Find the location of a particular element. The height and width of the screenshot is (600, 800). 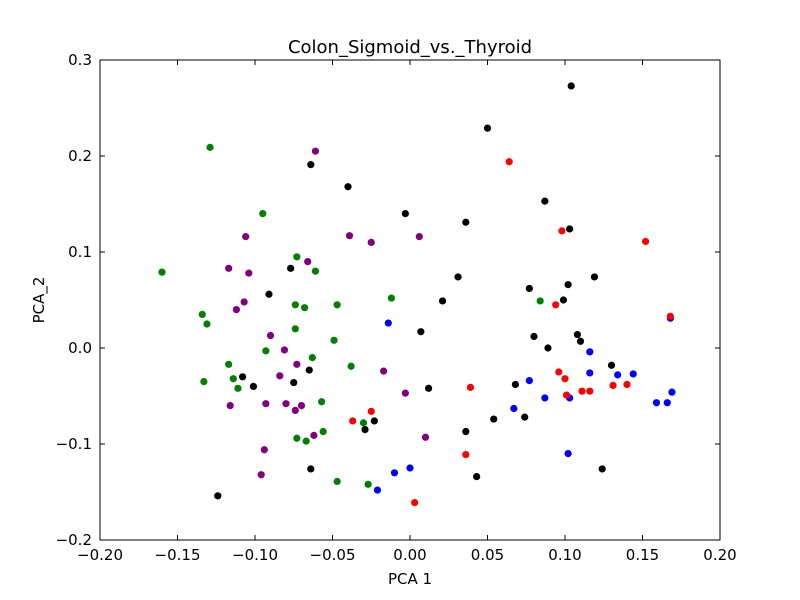

x-tick-label: −0.05 is located at coordinates (333, 555).